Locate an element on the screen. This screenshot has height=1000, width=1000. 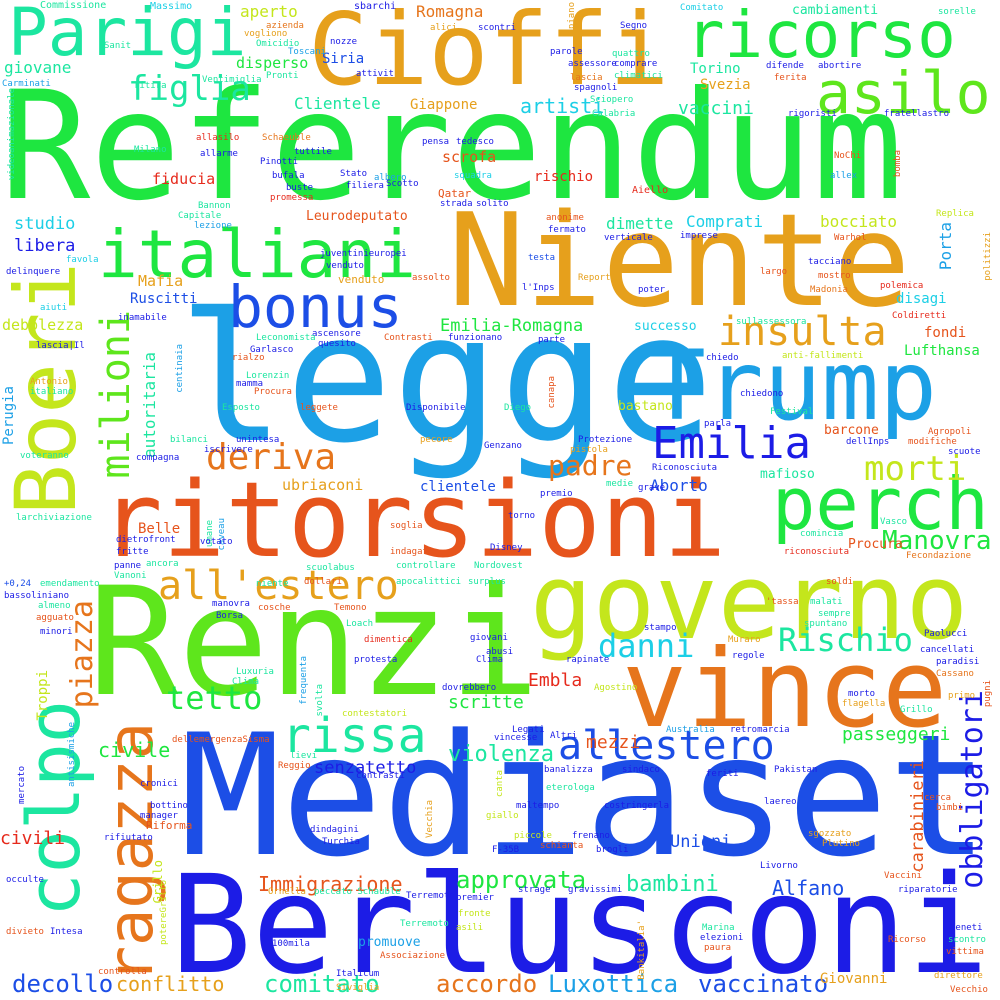
word-spuntano: spuntano is located at coordinates (826, 624).